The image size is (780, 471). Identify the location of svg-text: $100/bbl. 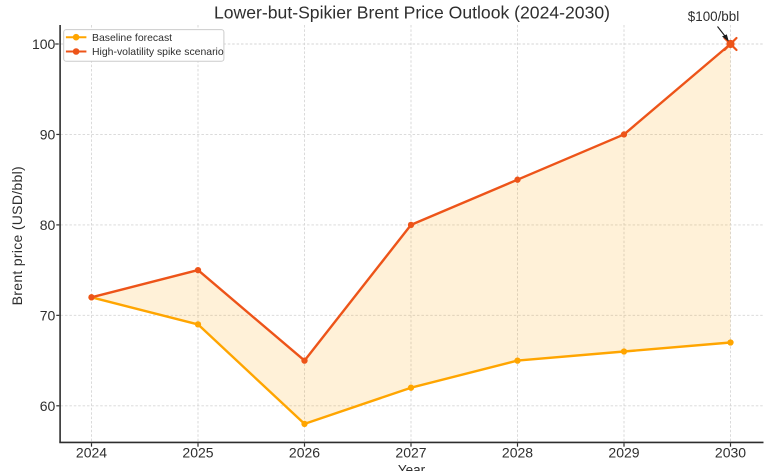
(713, 16).